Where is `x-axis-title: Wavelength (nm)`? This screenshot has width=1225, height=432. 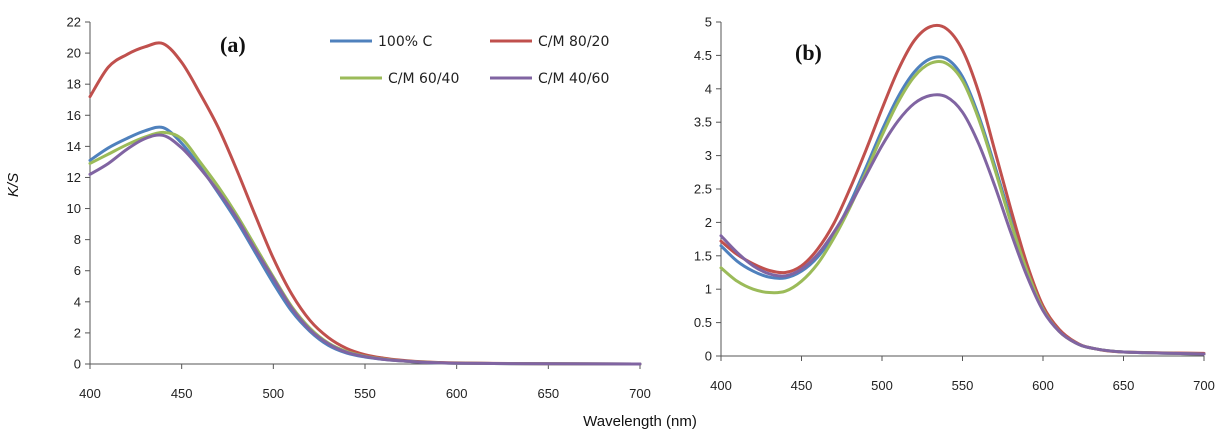
x-axis-title: Wavelength (nm) is located at coordinates (640, 421).